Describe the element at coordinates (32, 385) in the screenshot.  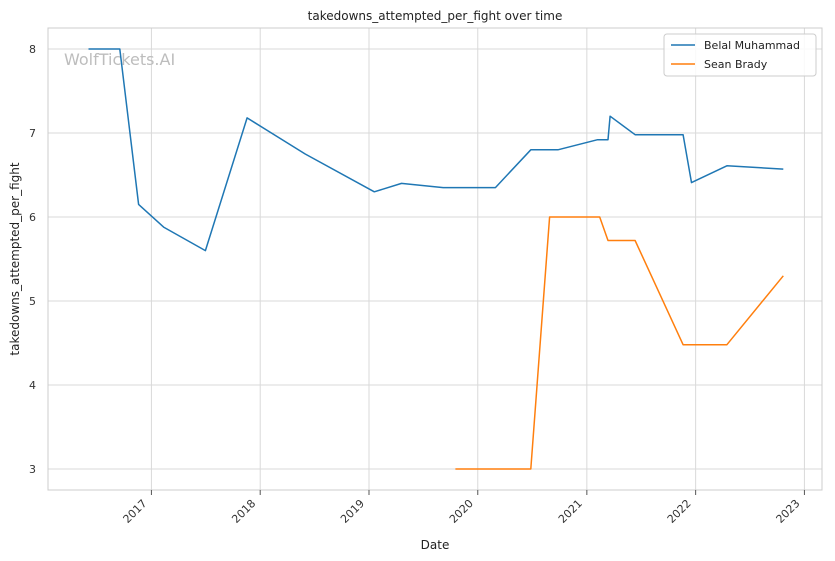
I see `y-tick-label: 4` at that location.